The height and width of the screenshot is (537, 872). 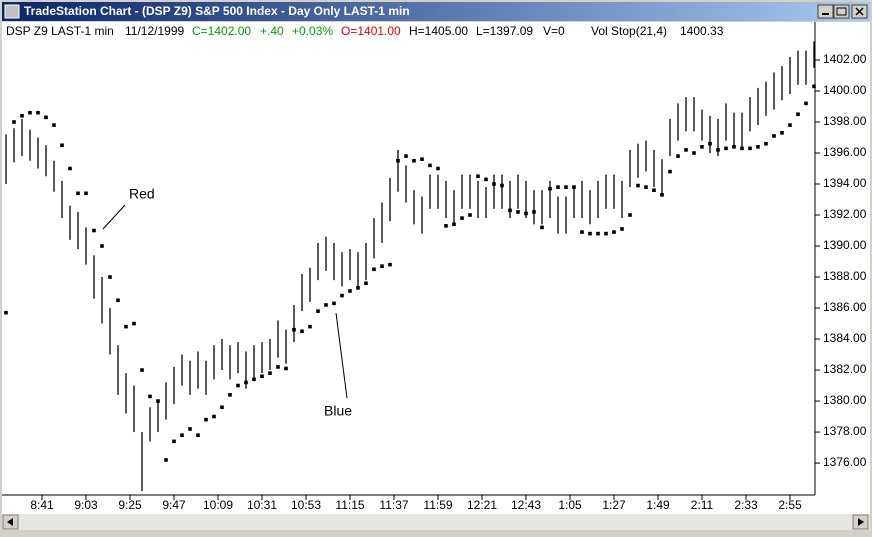 What do you see at coordinates (60, 31) in the screenshot?
I see `symbol: DSP Z9 LAST-1 min` at bounding box center [60, 31].